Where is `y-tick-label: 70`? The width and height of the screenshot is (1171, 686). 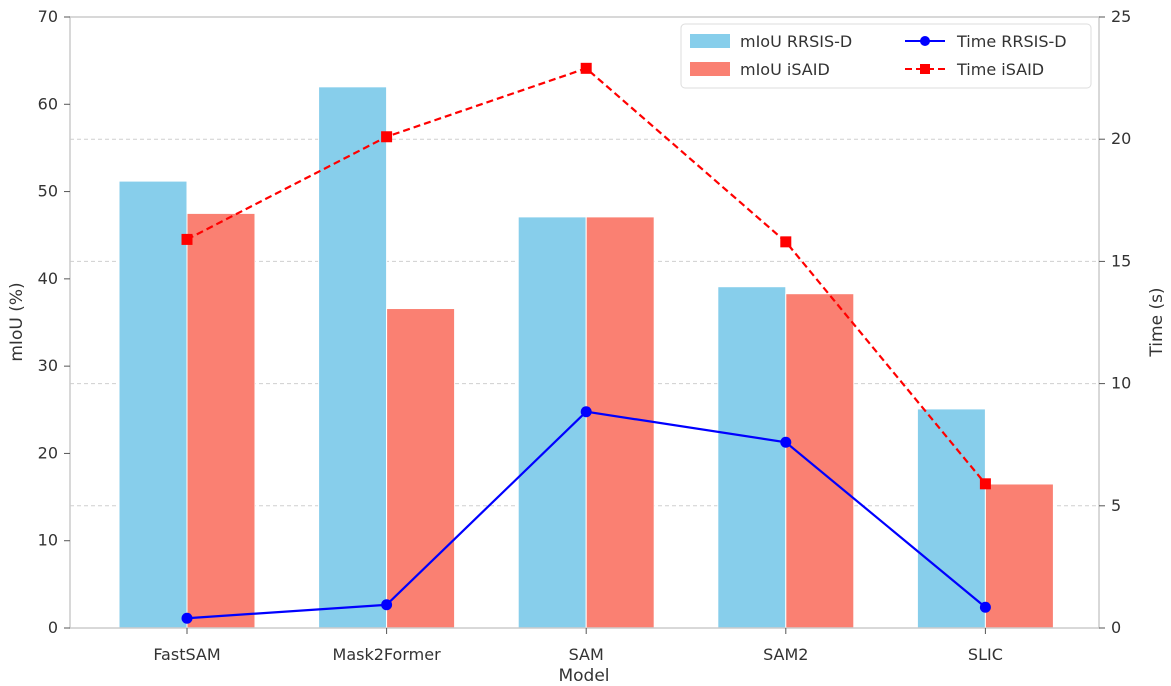
y-tick-label: 70 is located at coordinates (48, 16).